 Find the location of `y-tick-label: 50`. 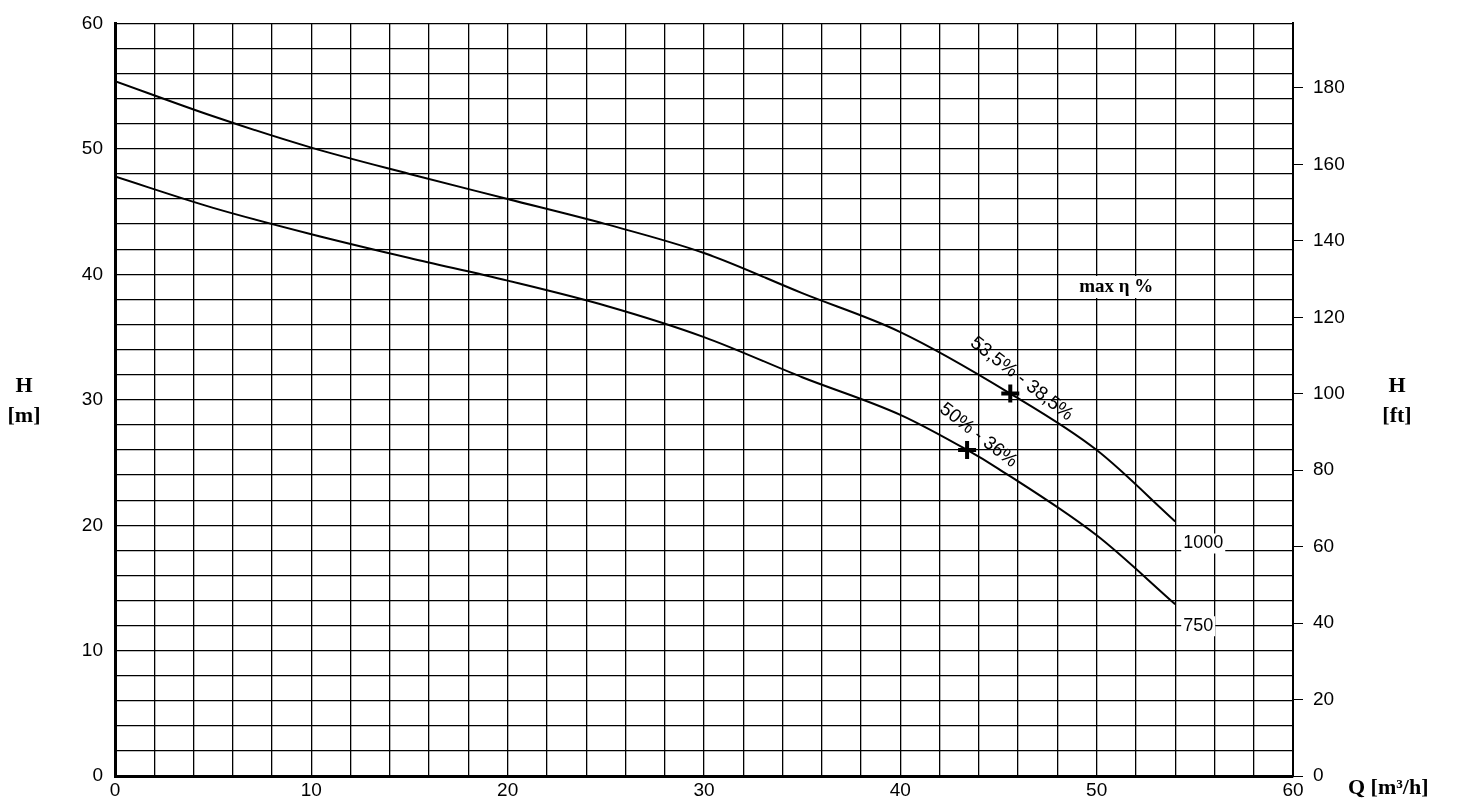

y-tick-label: 50 is located at coordinates (92, 148).